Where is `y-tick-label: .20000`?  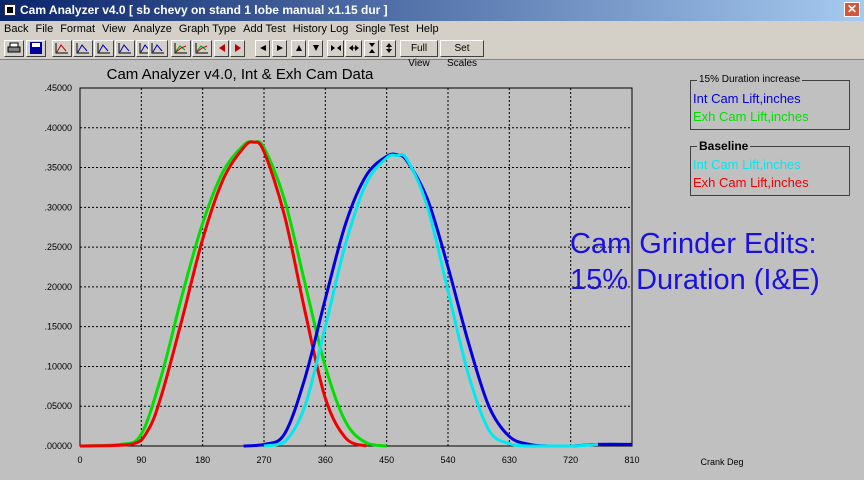 y-tick-label: .20000 is located at coordinates (58, 287).